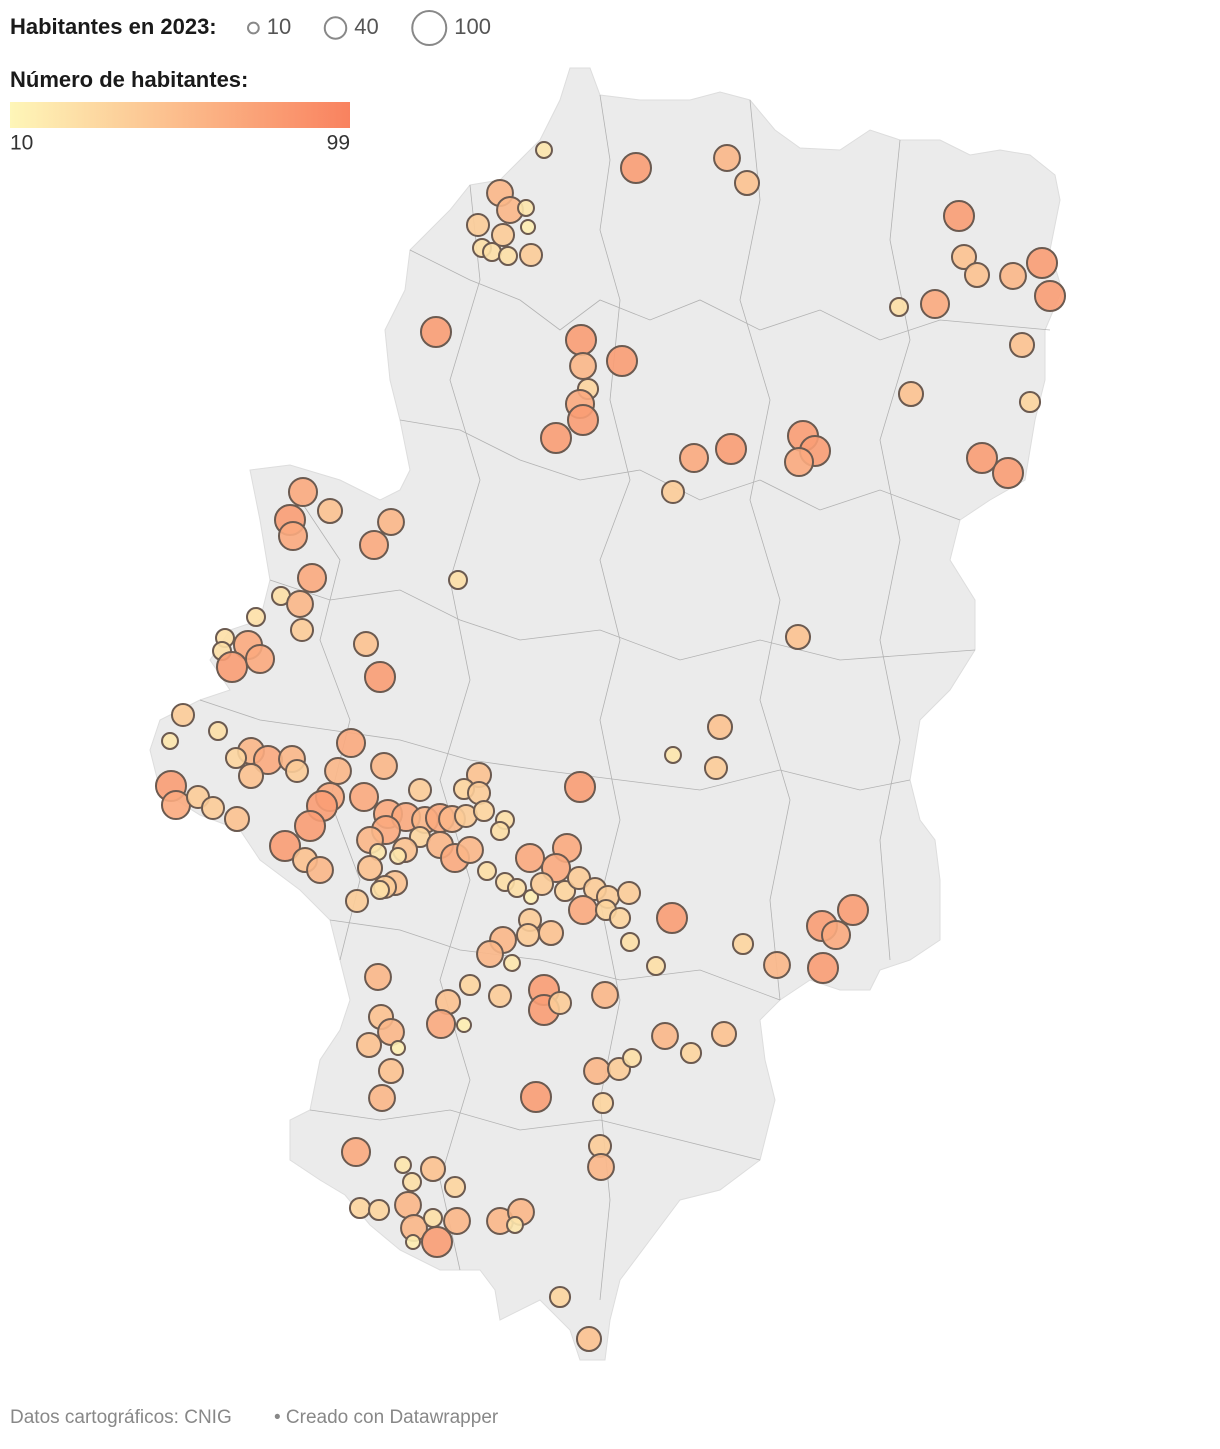 The width and height of the screenshot is (1220, 1449). I want to click on size-legend-label: 10, so click(279, 26).